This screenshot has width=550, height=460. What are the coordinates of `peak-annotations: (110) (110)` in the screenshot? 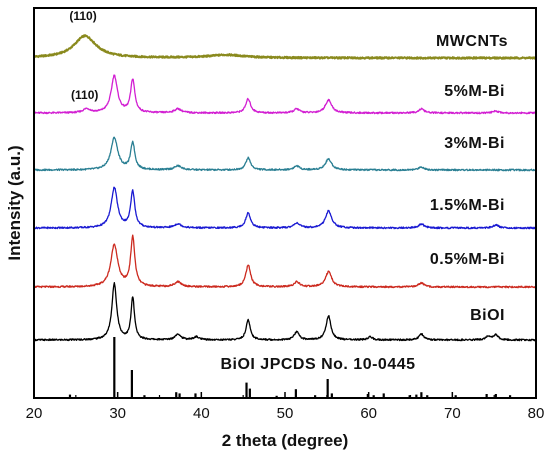 It's located at (83, 55).